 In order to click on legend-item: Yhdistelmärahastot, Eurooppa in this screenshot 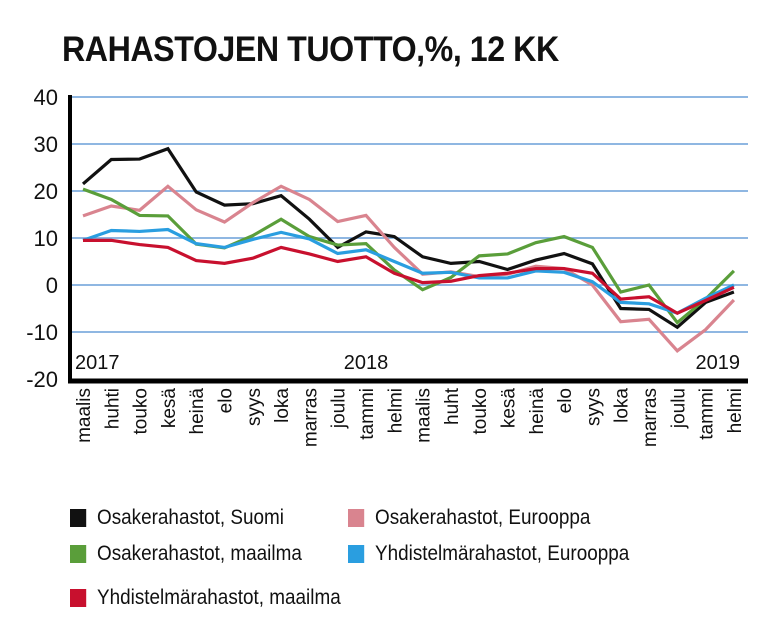, I will do `click(488, 554)`.